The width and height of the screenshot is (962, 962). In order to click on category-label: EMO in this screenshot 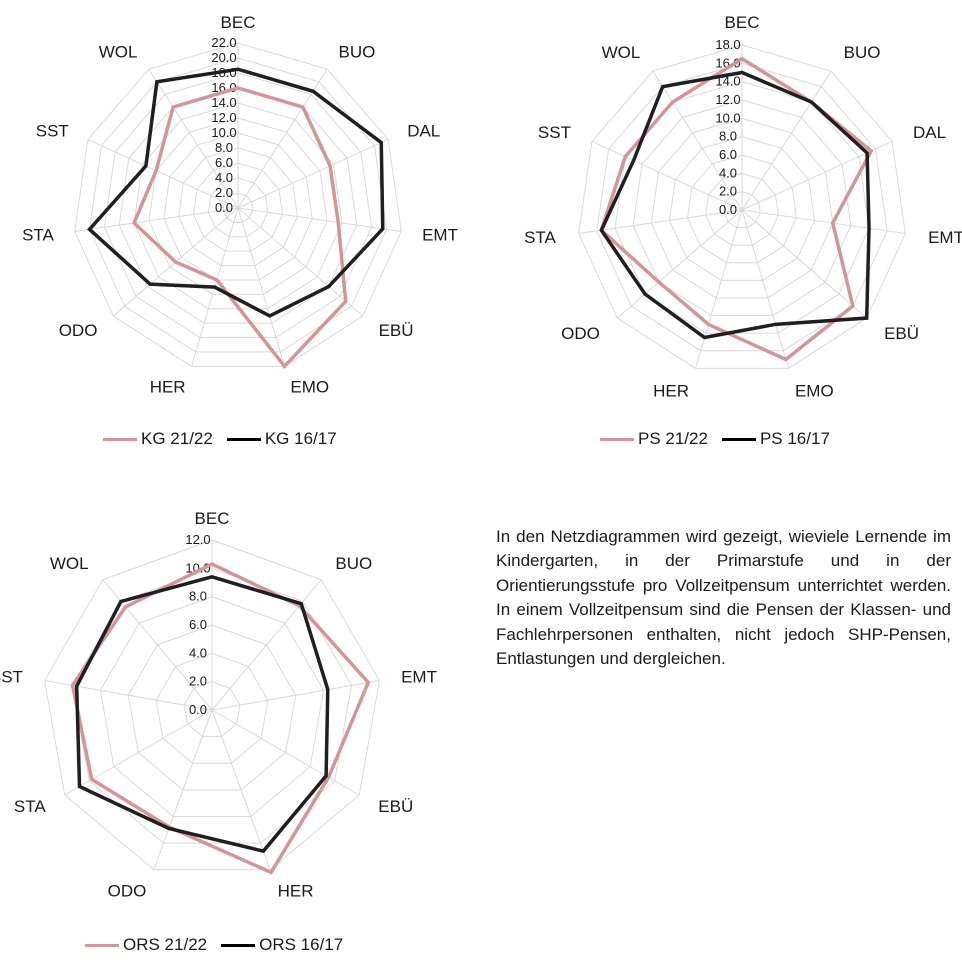, I will do `click(309, 386)`.